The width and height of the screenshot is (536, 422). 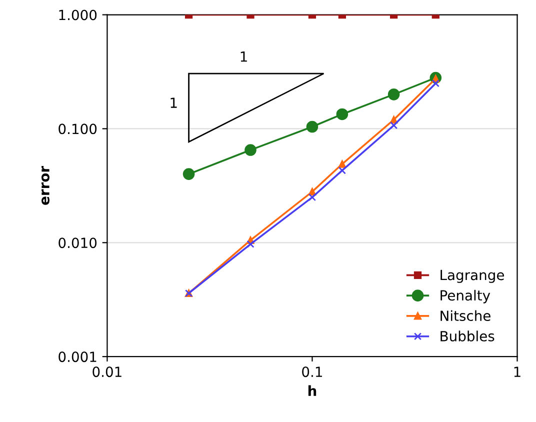 I want to click on x-tick-label: 0.01, so click(x=107, y=372).